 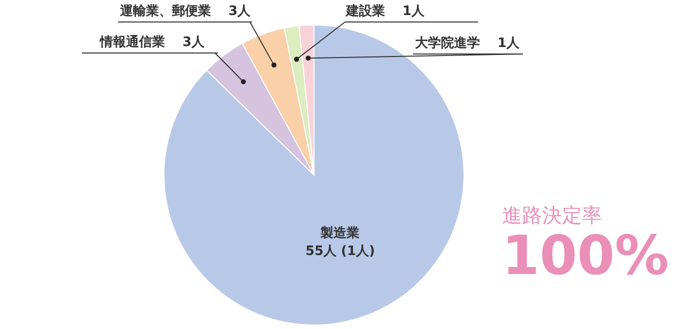 What do you see at coordinates (185, 11) in the screenshot?
I see `slice-label: 運輸業、郵便業 3人` at bounding box center [185, 11].